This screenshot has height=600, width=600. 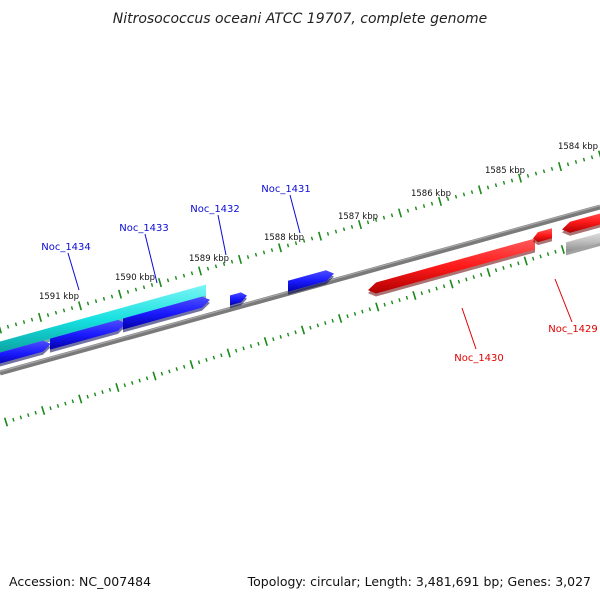 I want to click on gene-label: Noc_1431, so click(x=286, y=189).